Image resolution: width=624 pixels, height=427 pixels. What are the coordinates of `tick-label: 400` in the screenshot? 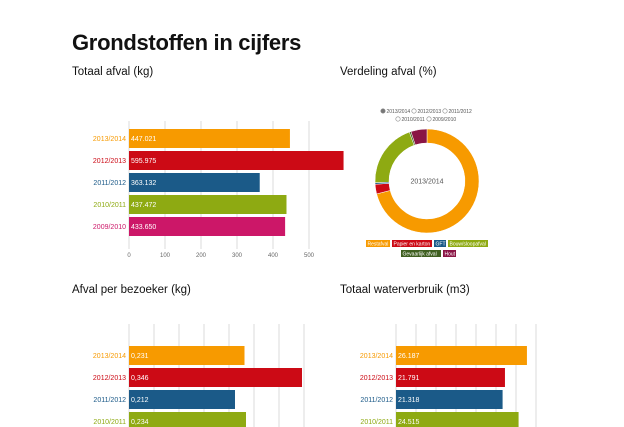 It's located at (273, 256).